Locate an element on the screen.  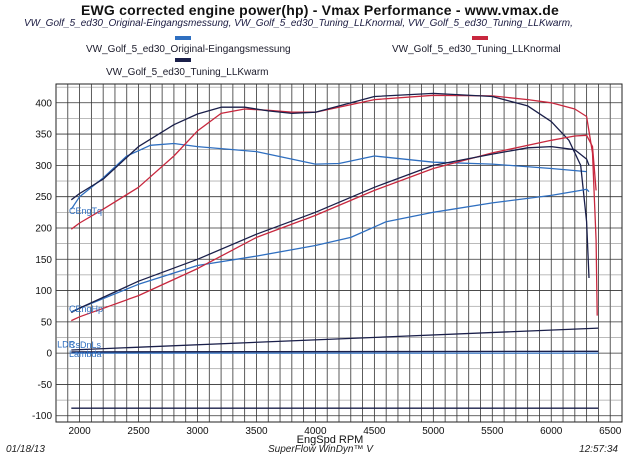
series-line-cengtq is located at coordinates (328, 176).